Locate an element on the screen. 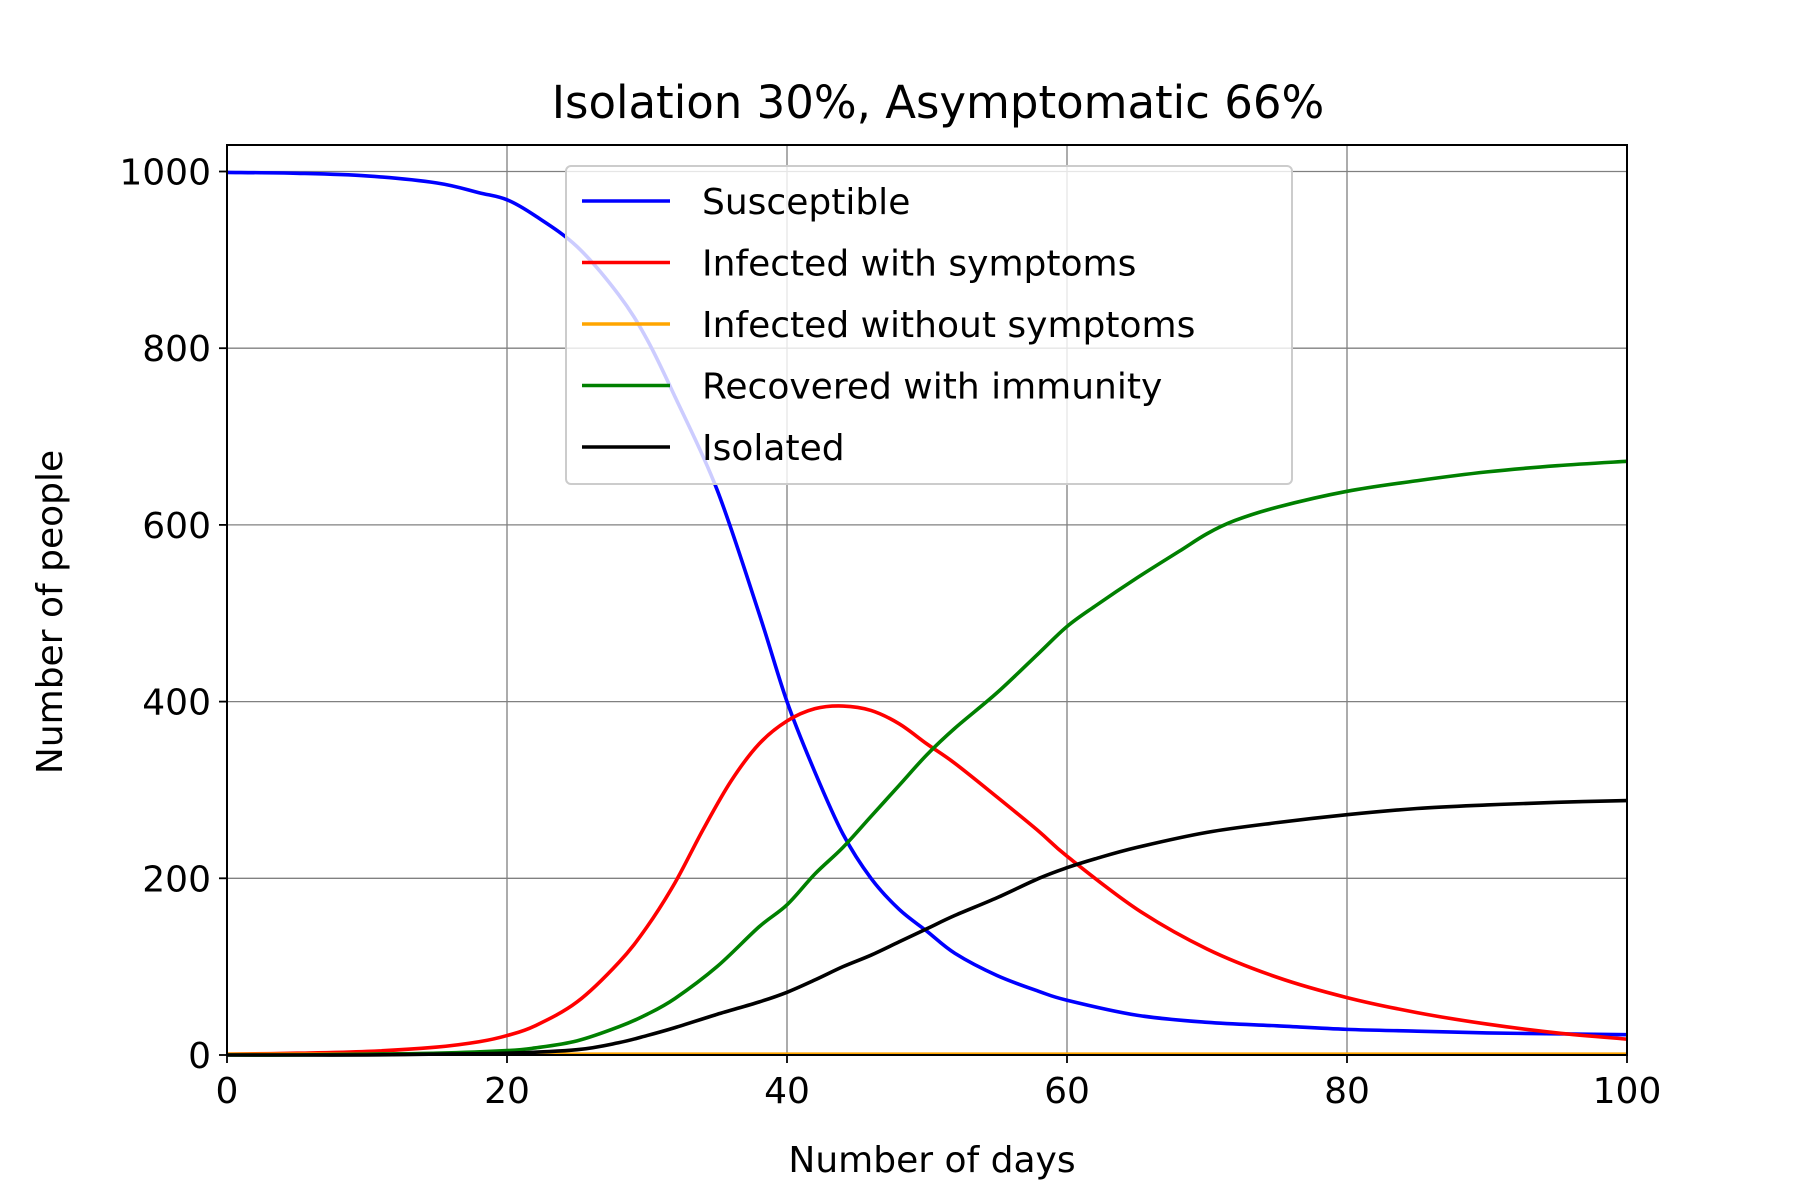 The height and width of the screenshot is (1200, 1800). y-axis-label: Number of people is located at coordinates (50, 612).